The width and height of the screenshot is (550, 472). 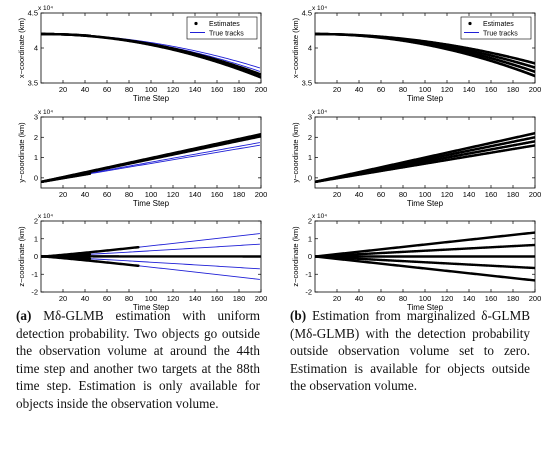 I want to click on y-axis-label: y−coordinate (km), so click(x=21, y=152).